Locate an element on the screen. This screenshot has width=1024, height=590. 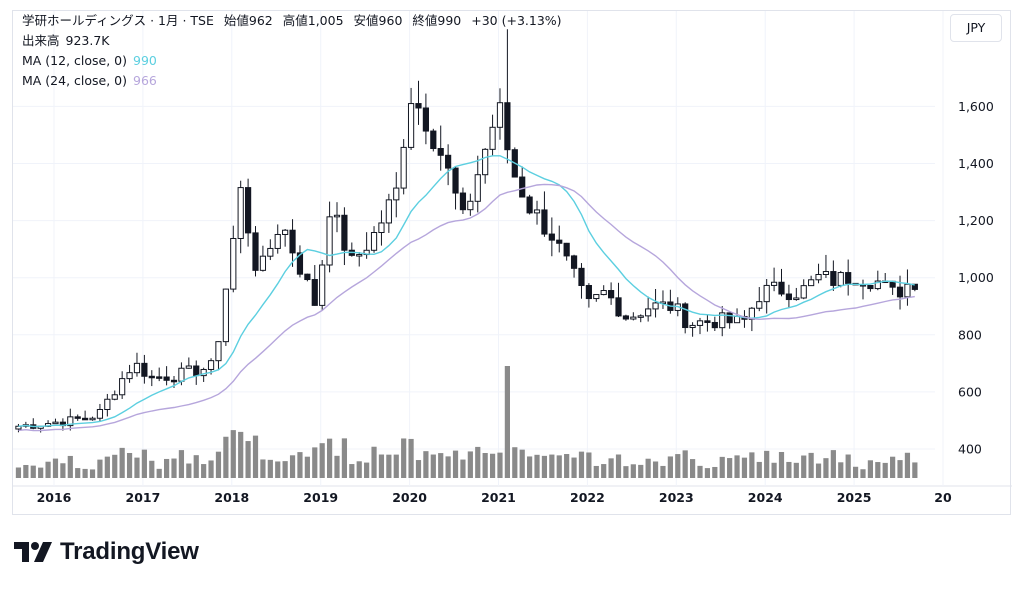
ma12-legend: MA (12, close, 0) 990 is located at coordinates (92, 61).